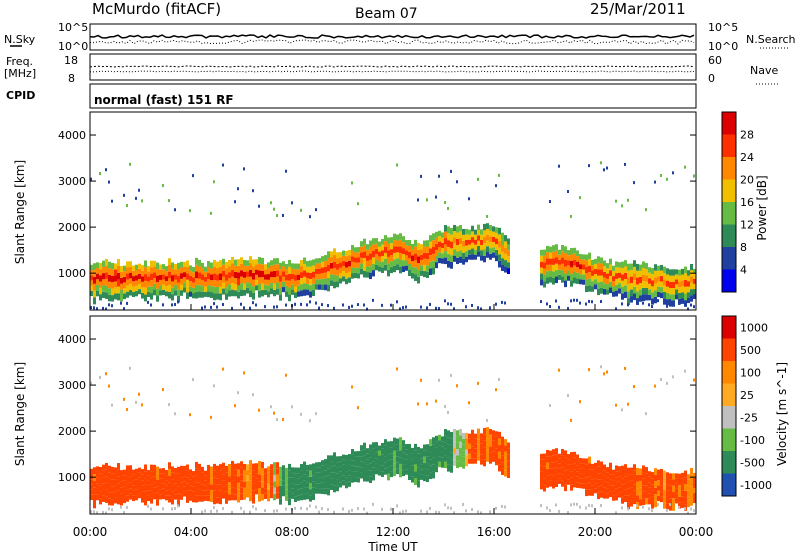 The width and height of the screenshot is (800, 554). I want to click on cpid-label: CPID, so click(20, 95).